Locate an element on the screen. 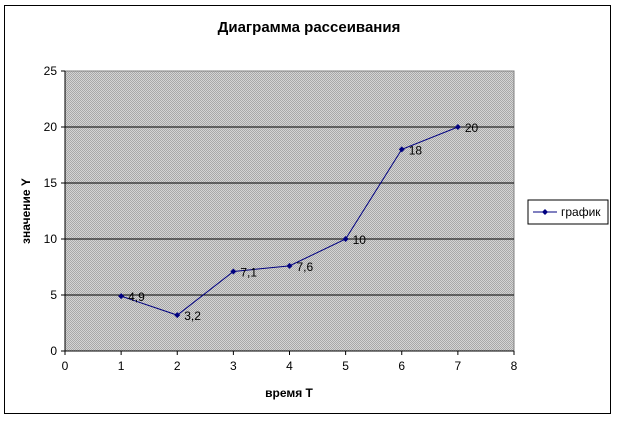 Image resolution: width=619 pixels, height=421 pixels. data-label: 10 is located at coordinates (360, 240).